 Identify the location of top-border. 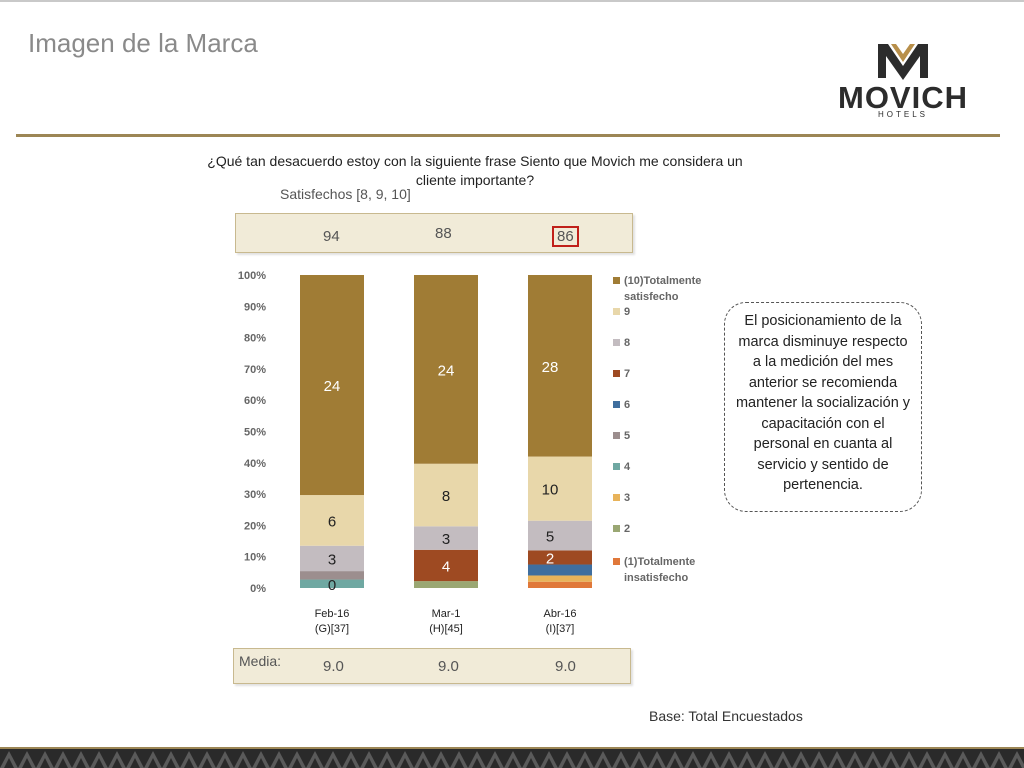
(512, 1).